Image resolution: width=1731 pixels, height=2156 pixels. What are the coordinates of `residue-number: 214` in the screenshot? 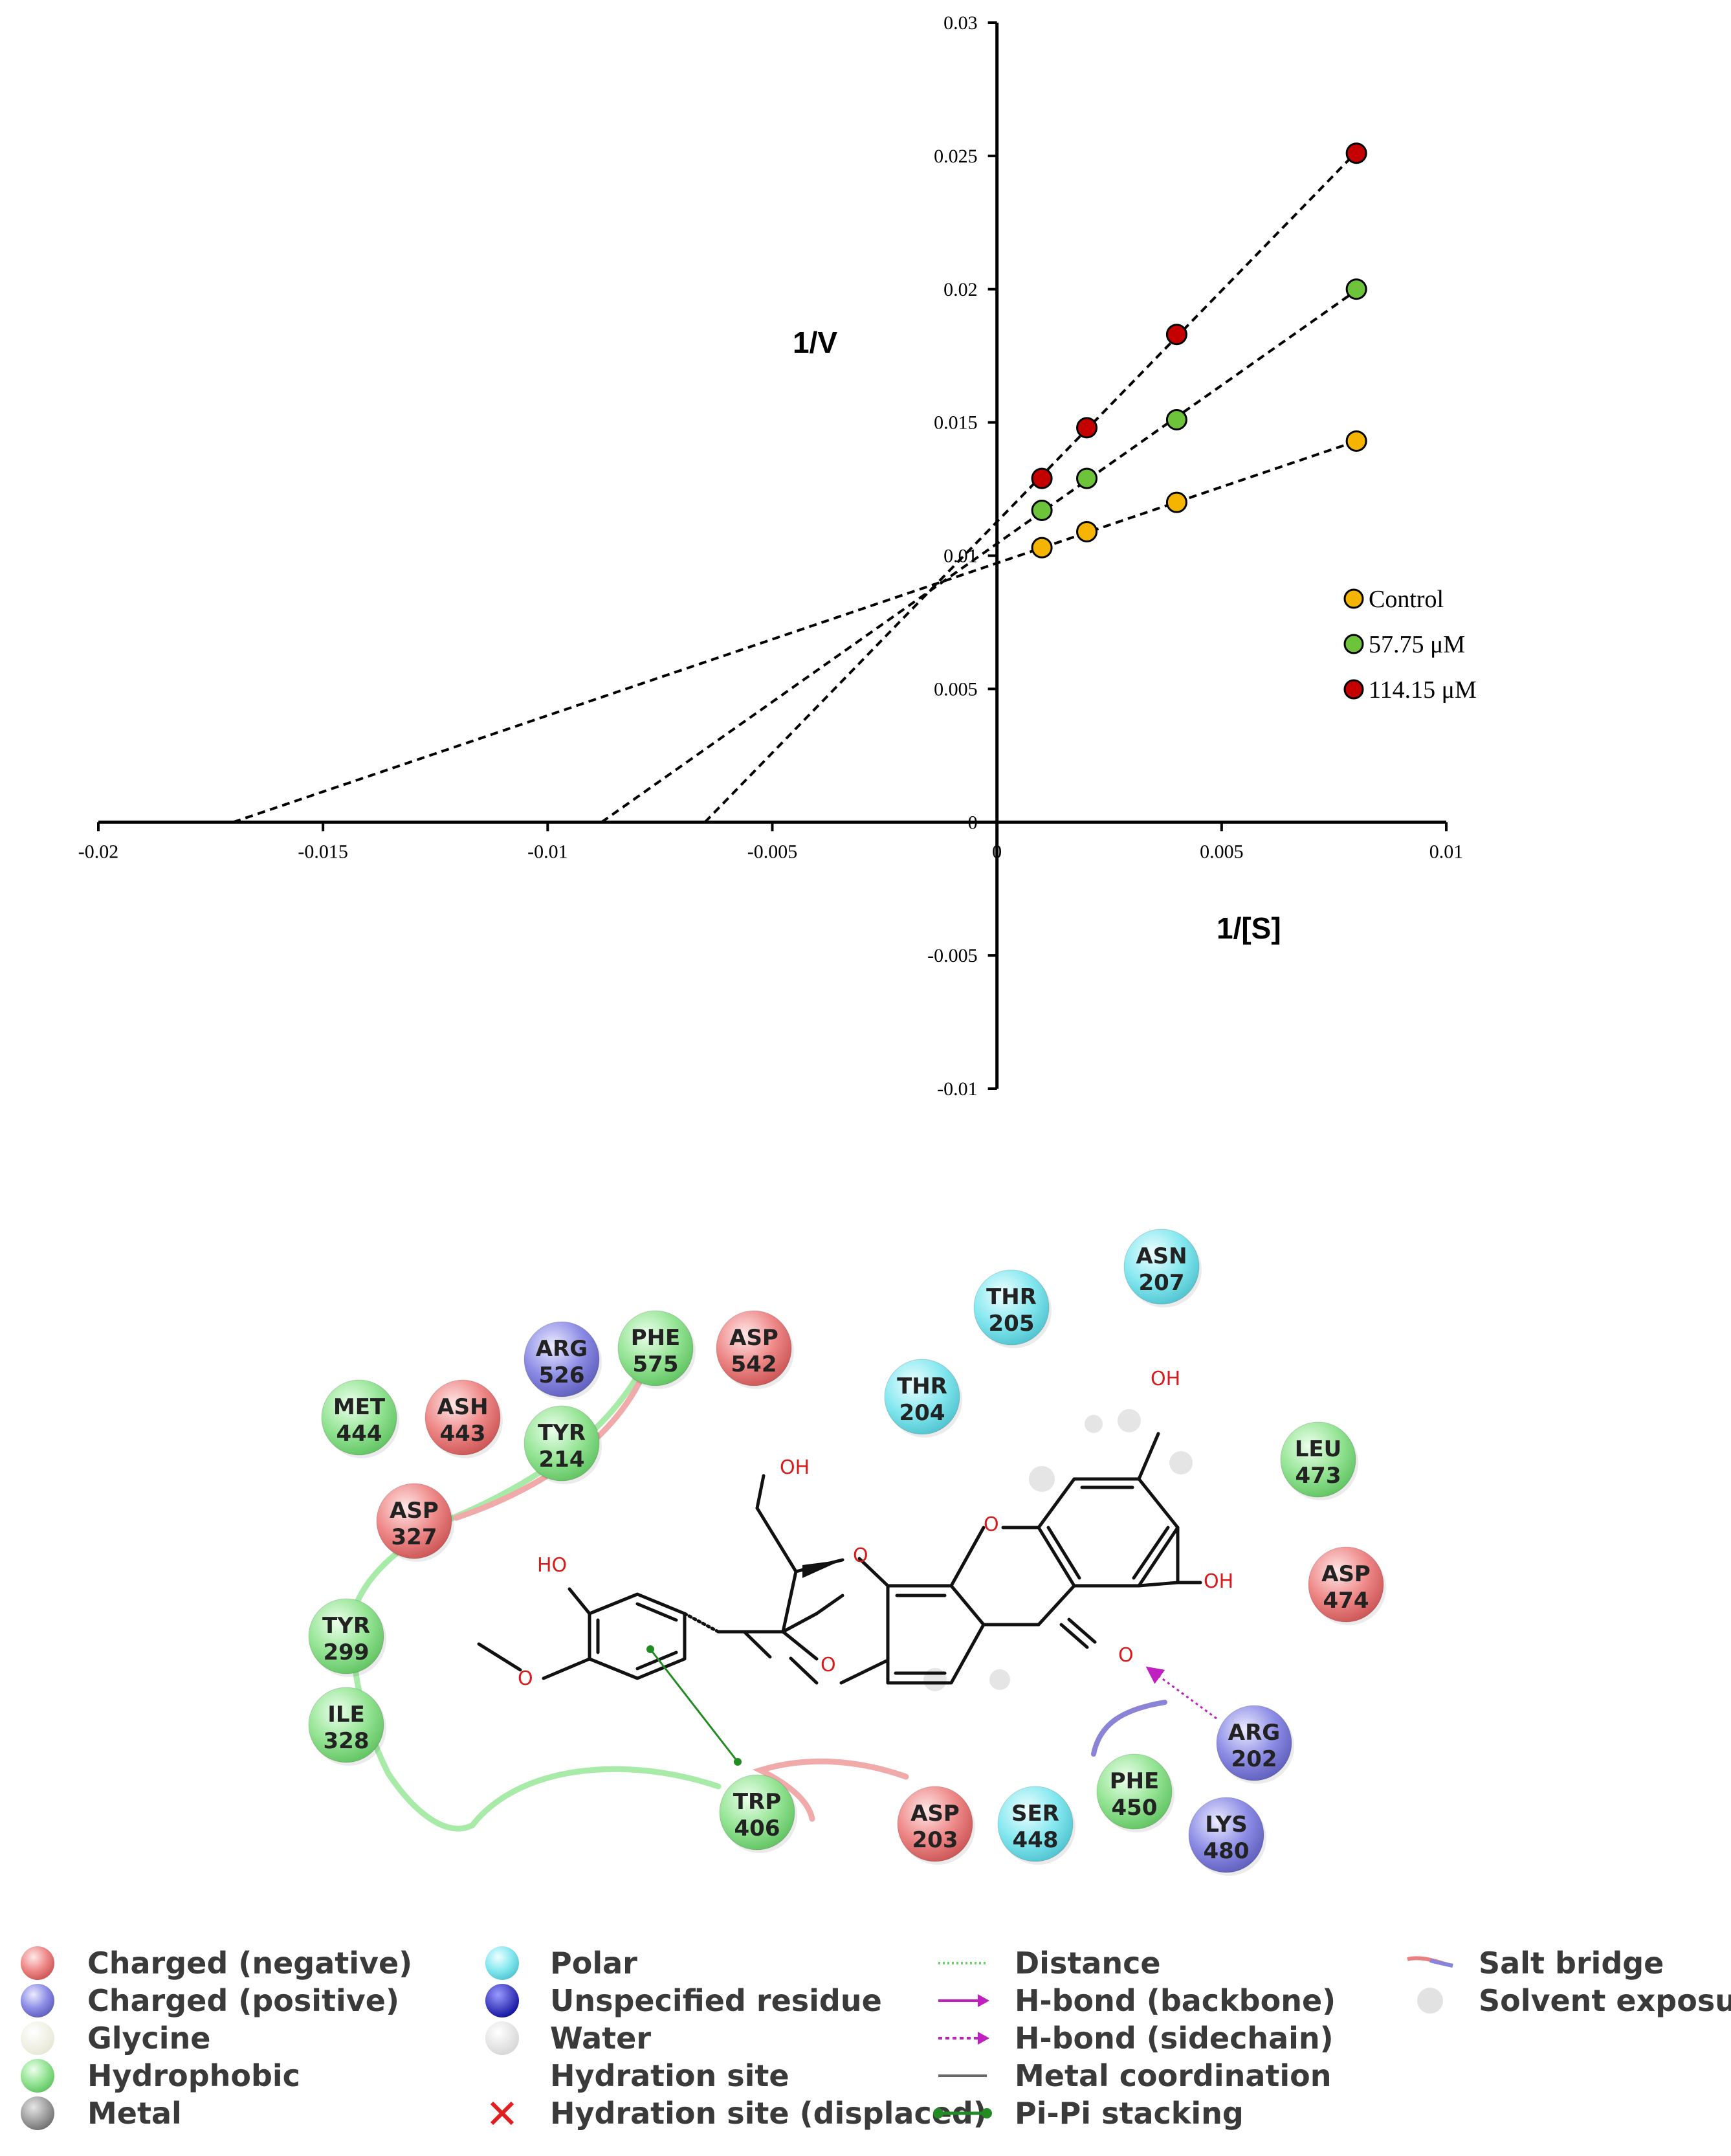 It's located at (562, 1460).